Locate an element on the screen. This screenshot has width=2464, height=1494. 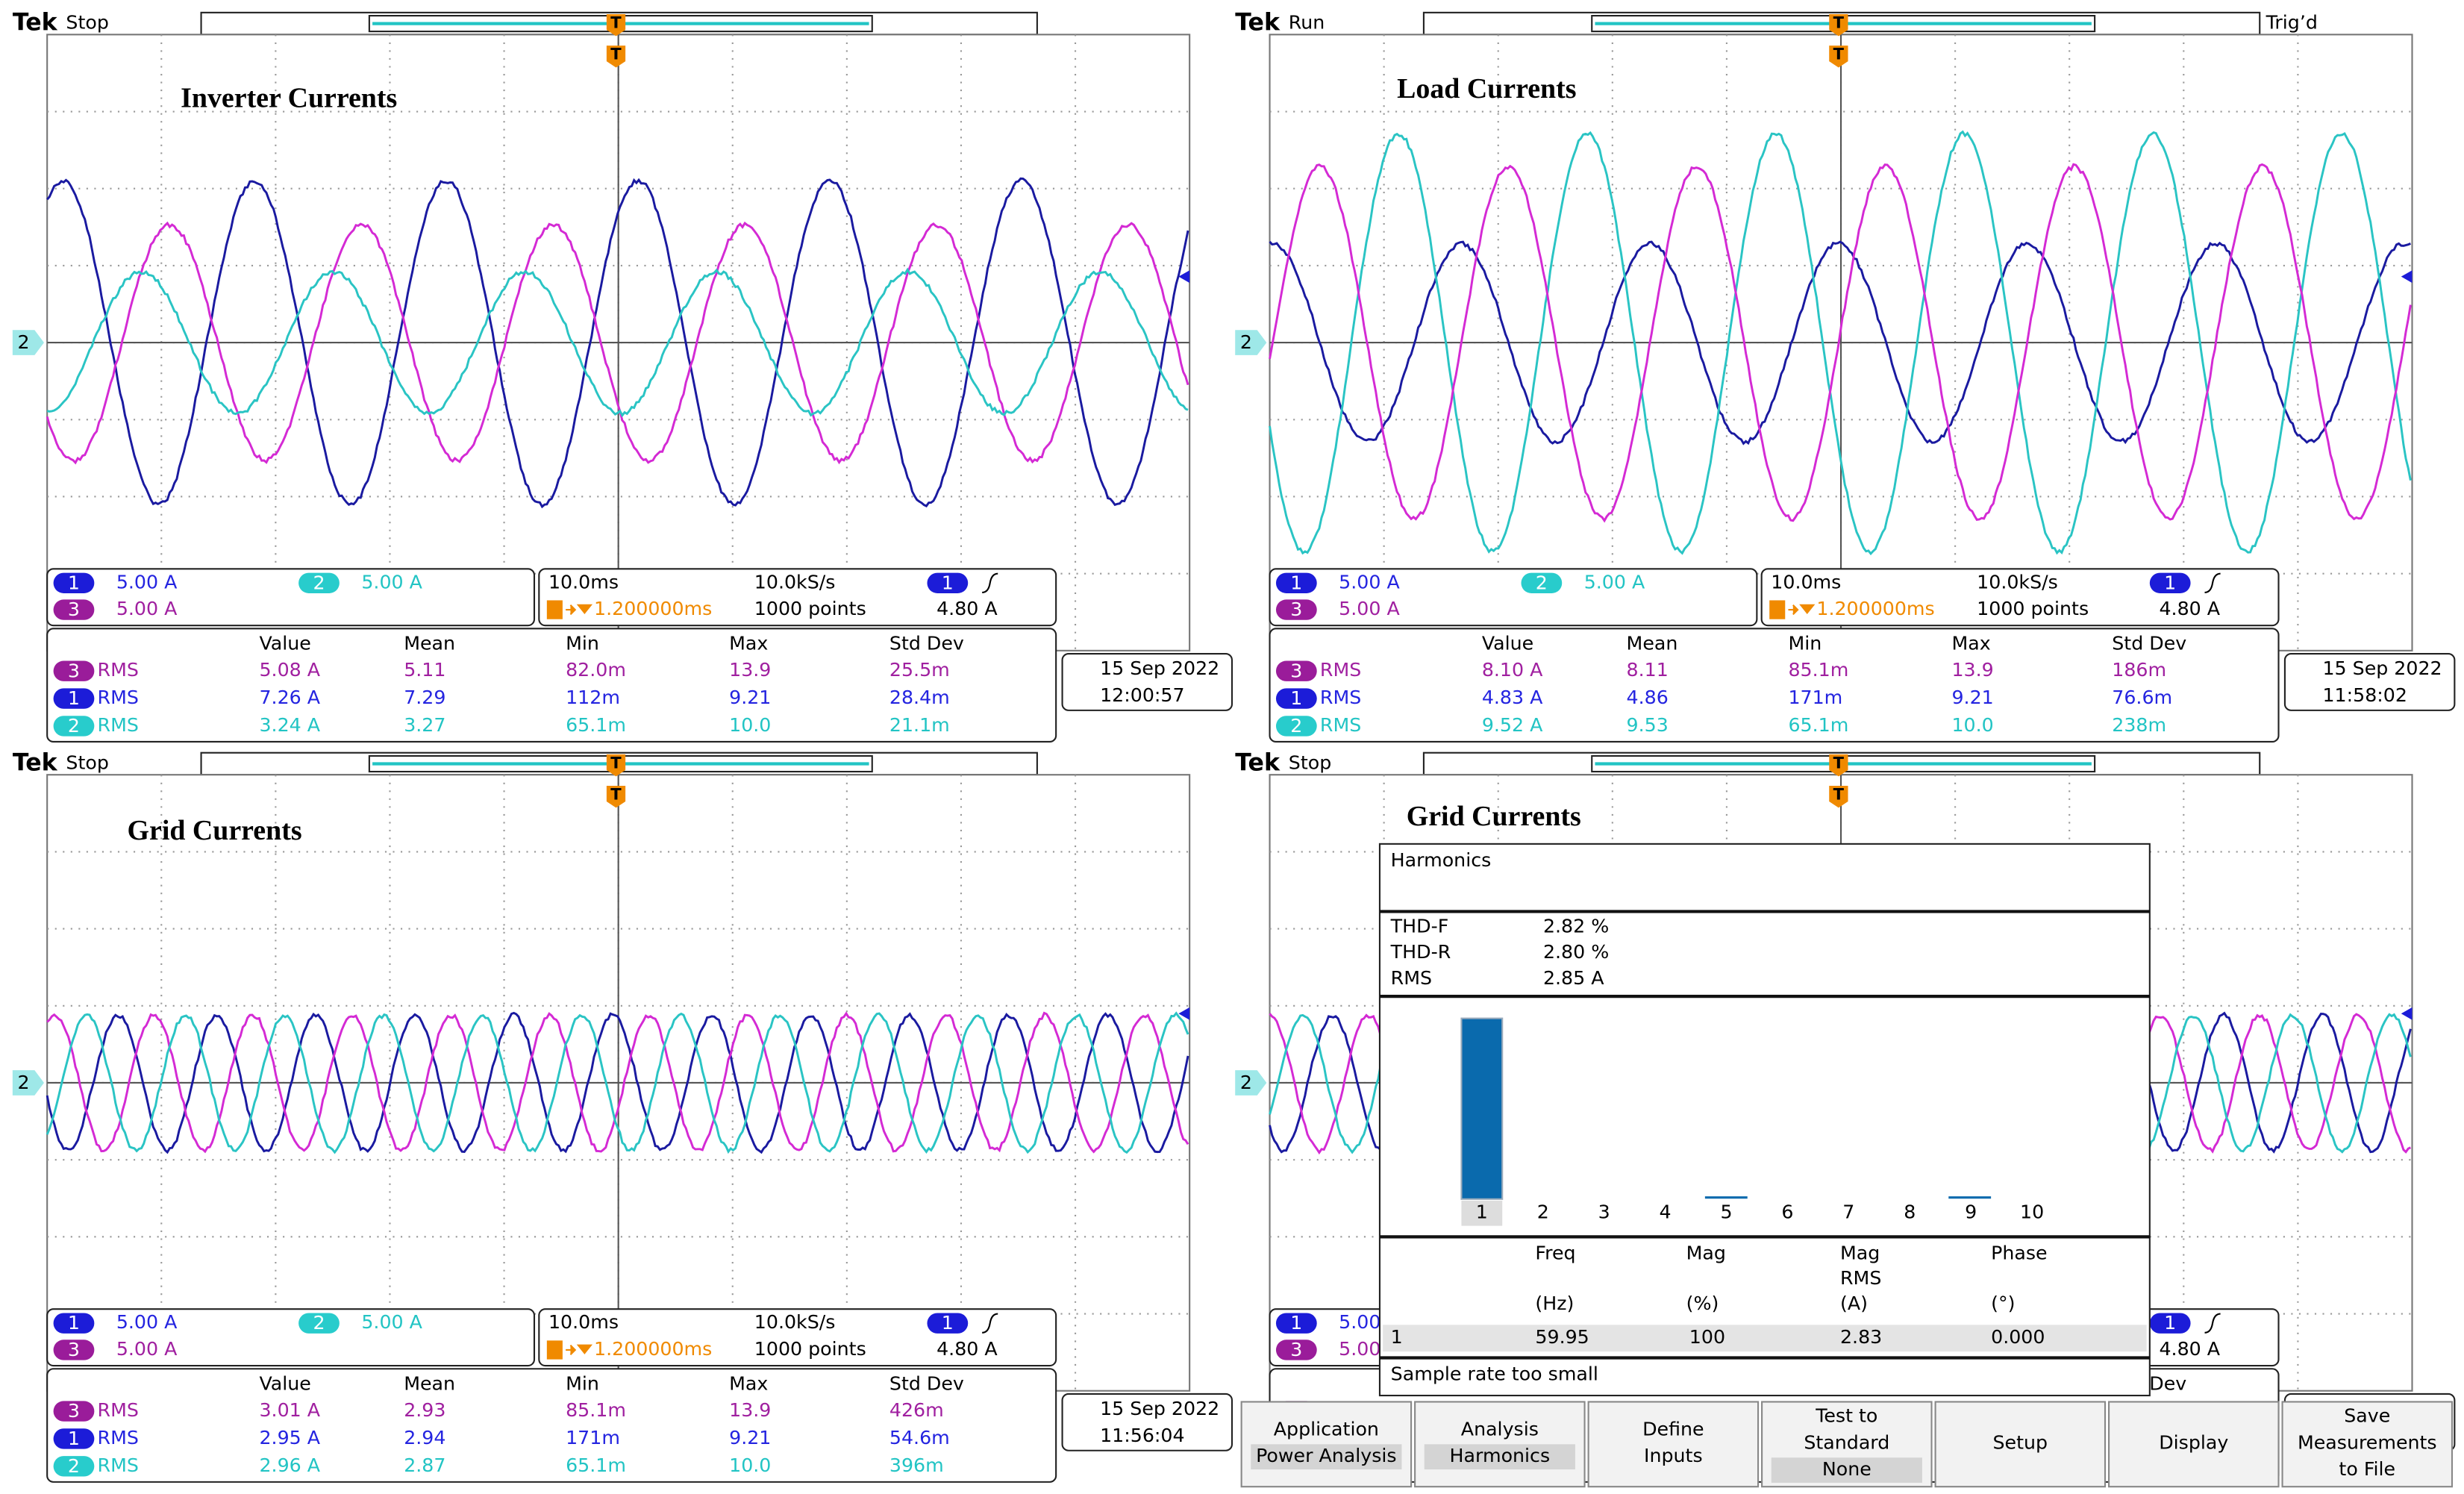
harmonic-bar is located at coordinates (1482, 1108).